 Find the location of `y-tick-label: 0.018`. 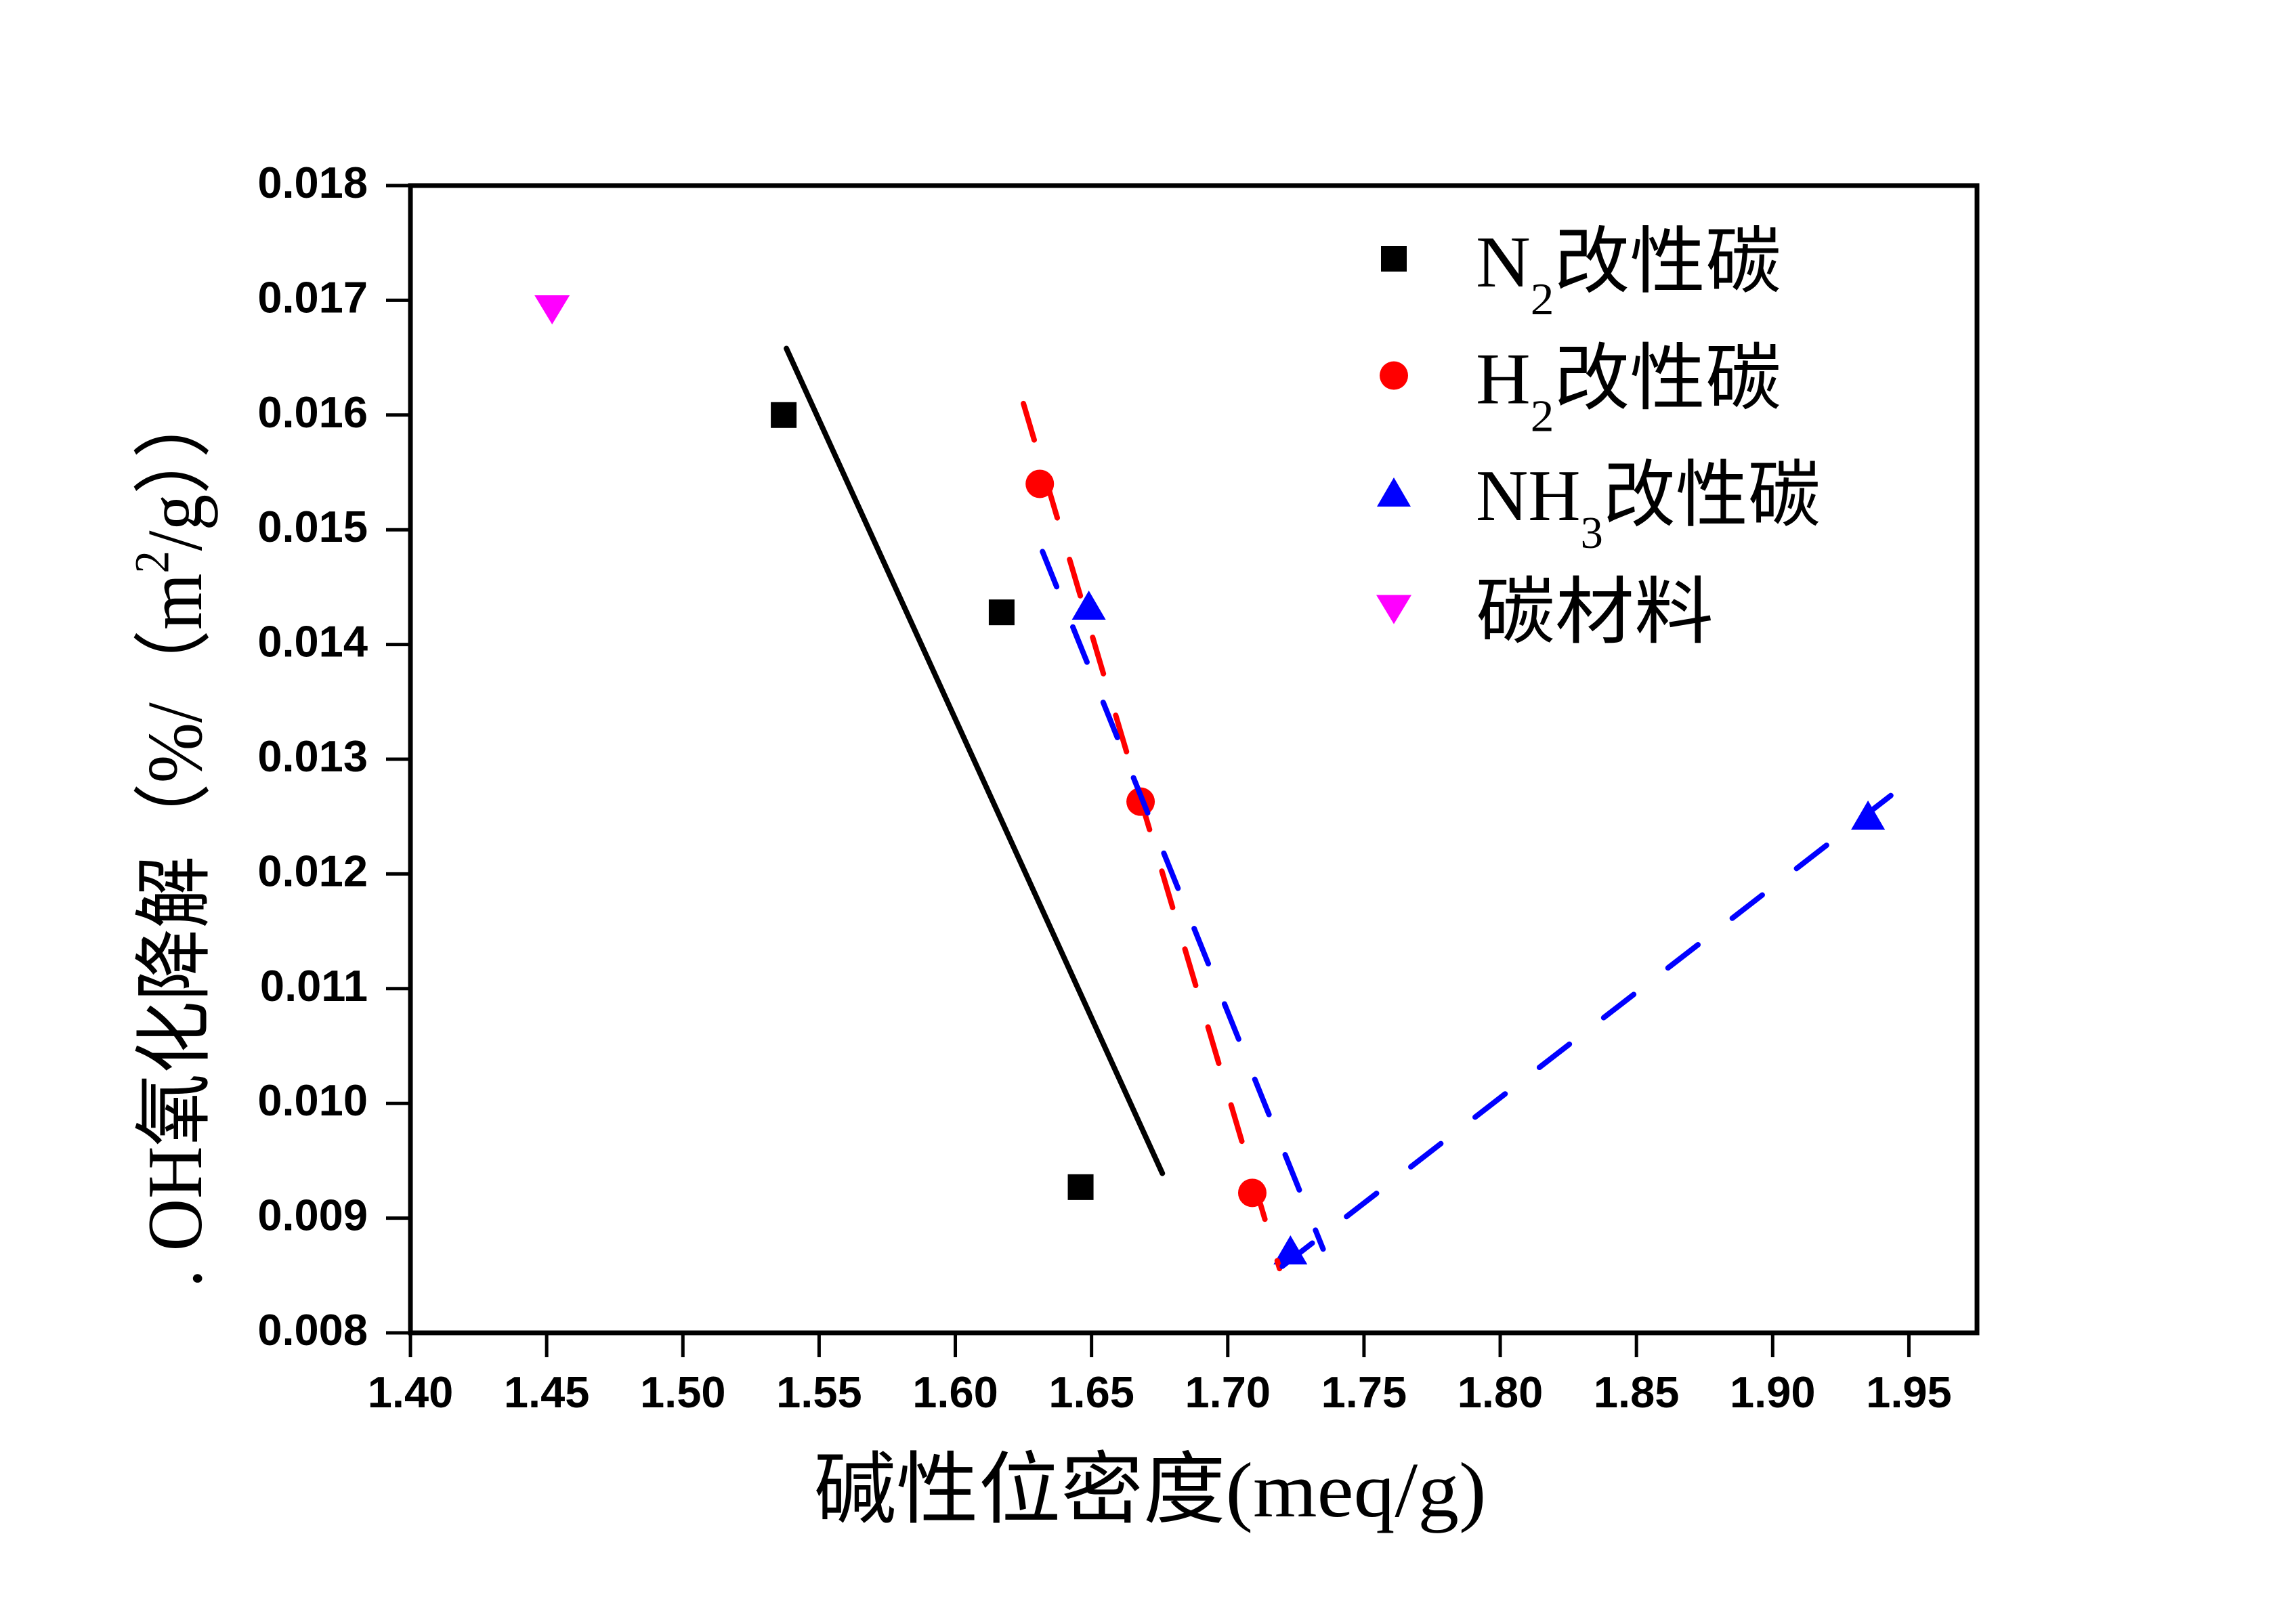

y-tick-label: 0.018 is located at coordinates (312, 182).